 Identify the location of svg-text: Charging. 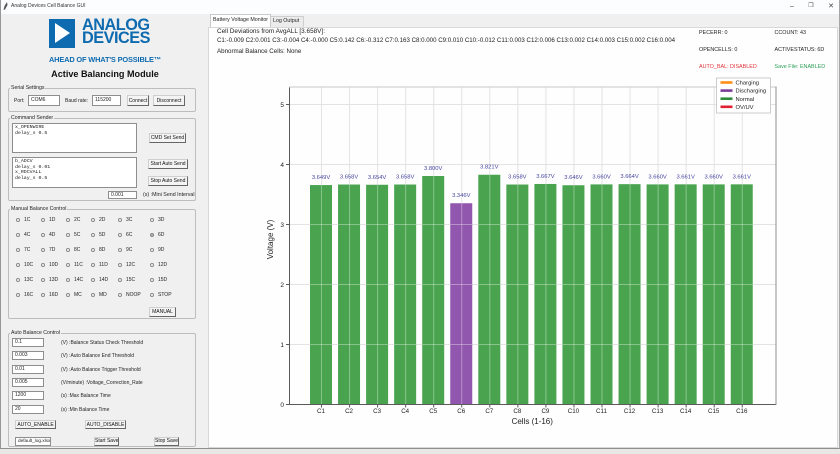
(748, 84).